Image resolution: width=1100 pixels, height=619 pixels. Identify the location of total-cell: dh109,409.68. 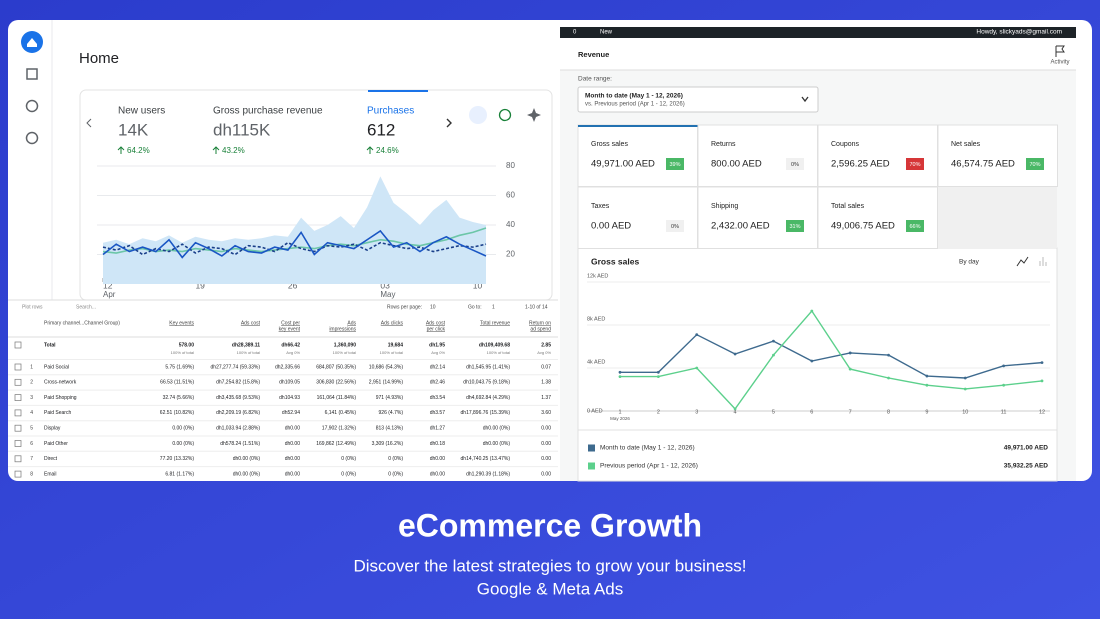
(494, 345).